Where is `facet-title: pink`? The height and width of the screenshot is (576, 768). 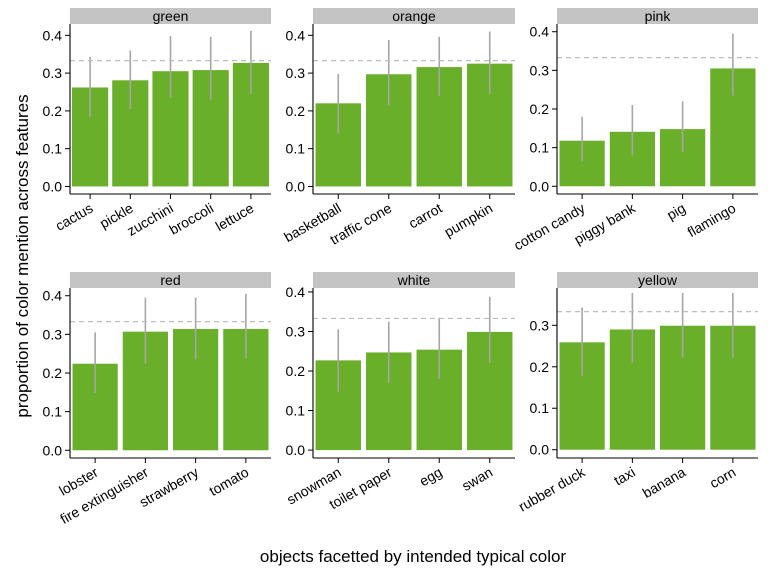
facet-title: pink is located at coordinates (658, 16).